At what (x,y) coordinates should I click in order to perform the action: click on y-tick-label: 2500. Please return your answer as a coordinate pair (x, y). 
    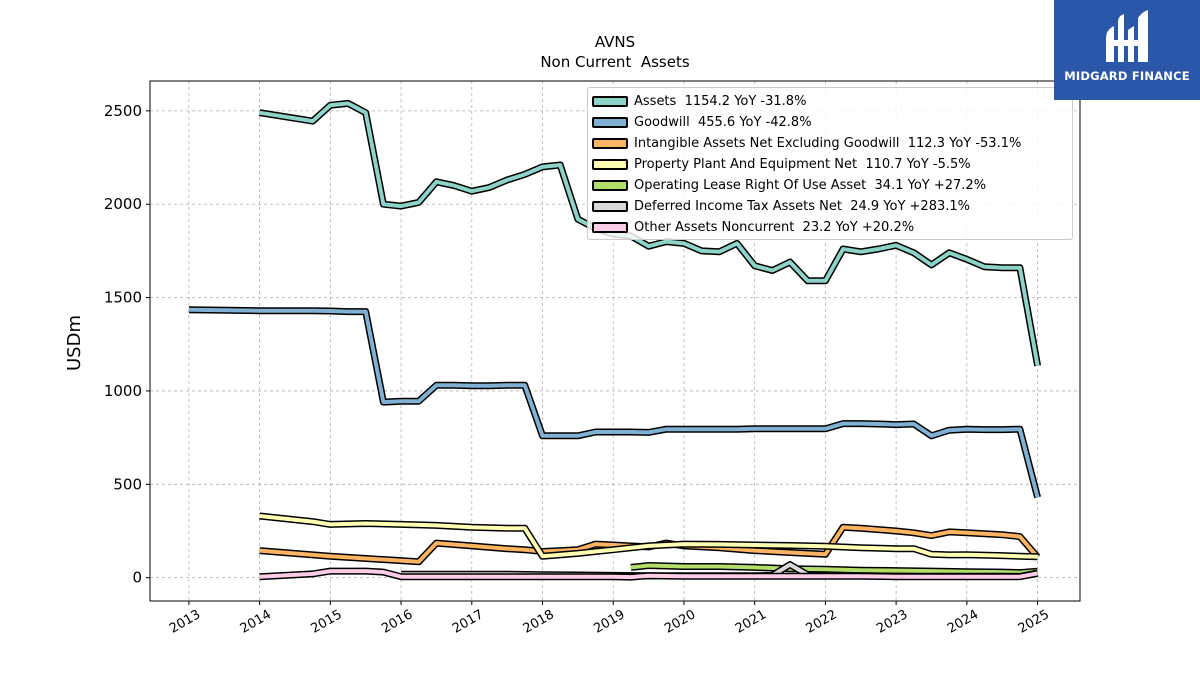
    Looking at the image, I should click on (123, 111).